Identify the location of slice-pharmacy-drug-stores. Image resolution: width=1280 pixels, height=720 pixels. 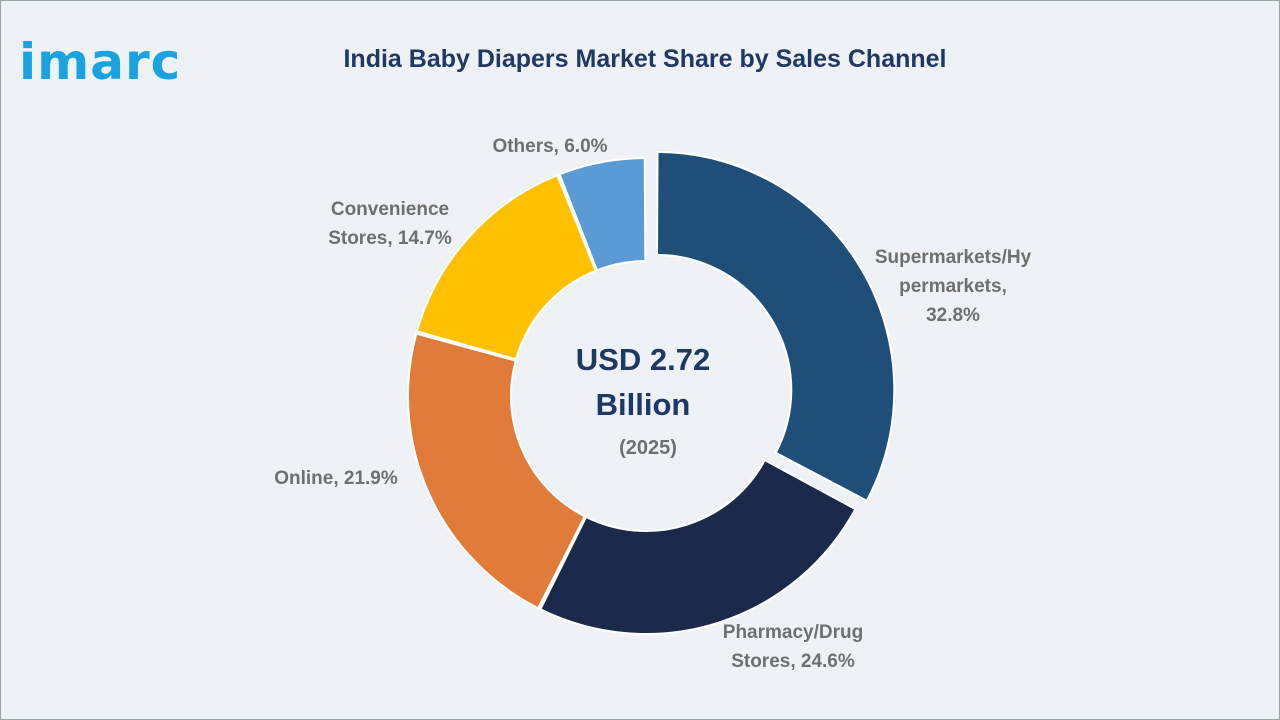
(698, 546).